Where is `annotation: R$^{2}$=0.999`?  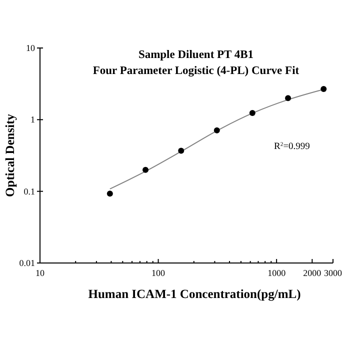 annotation: R$^{2}$=0.999 is located at coordinates (292, 147).